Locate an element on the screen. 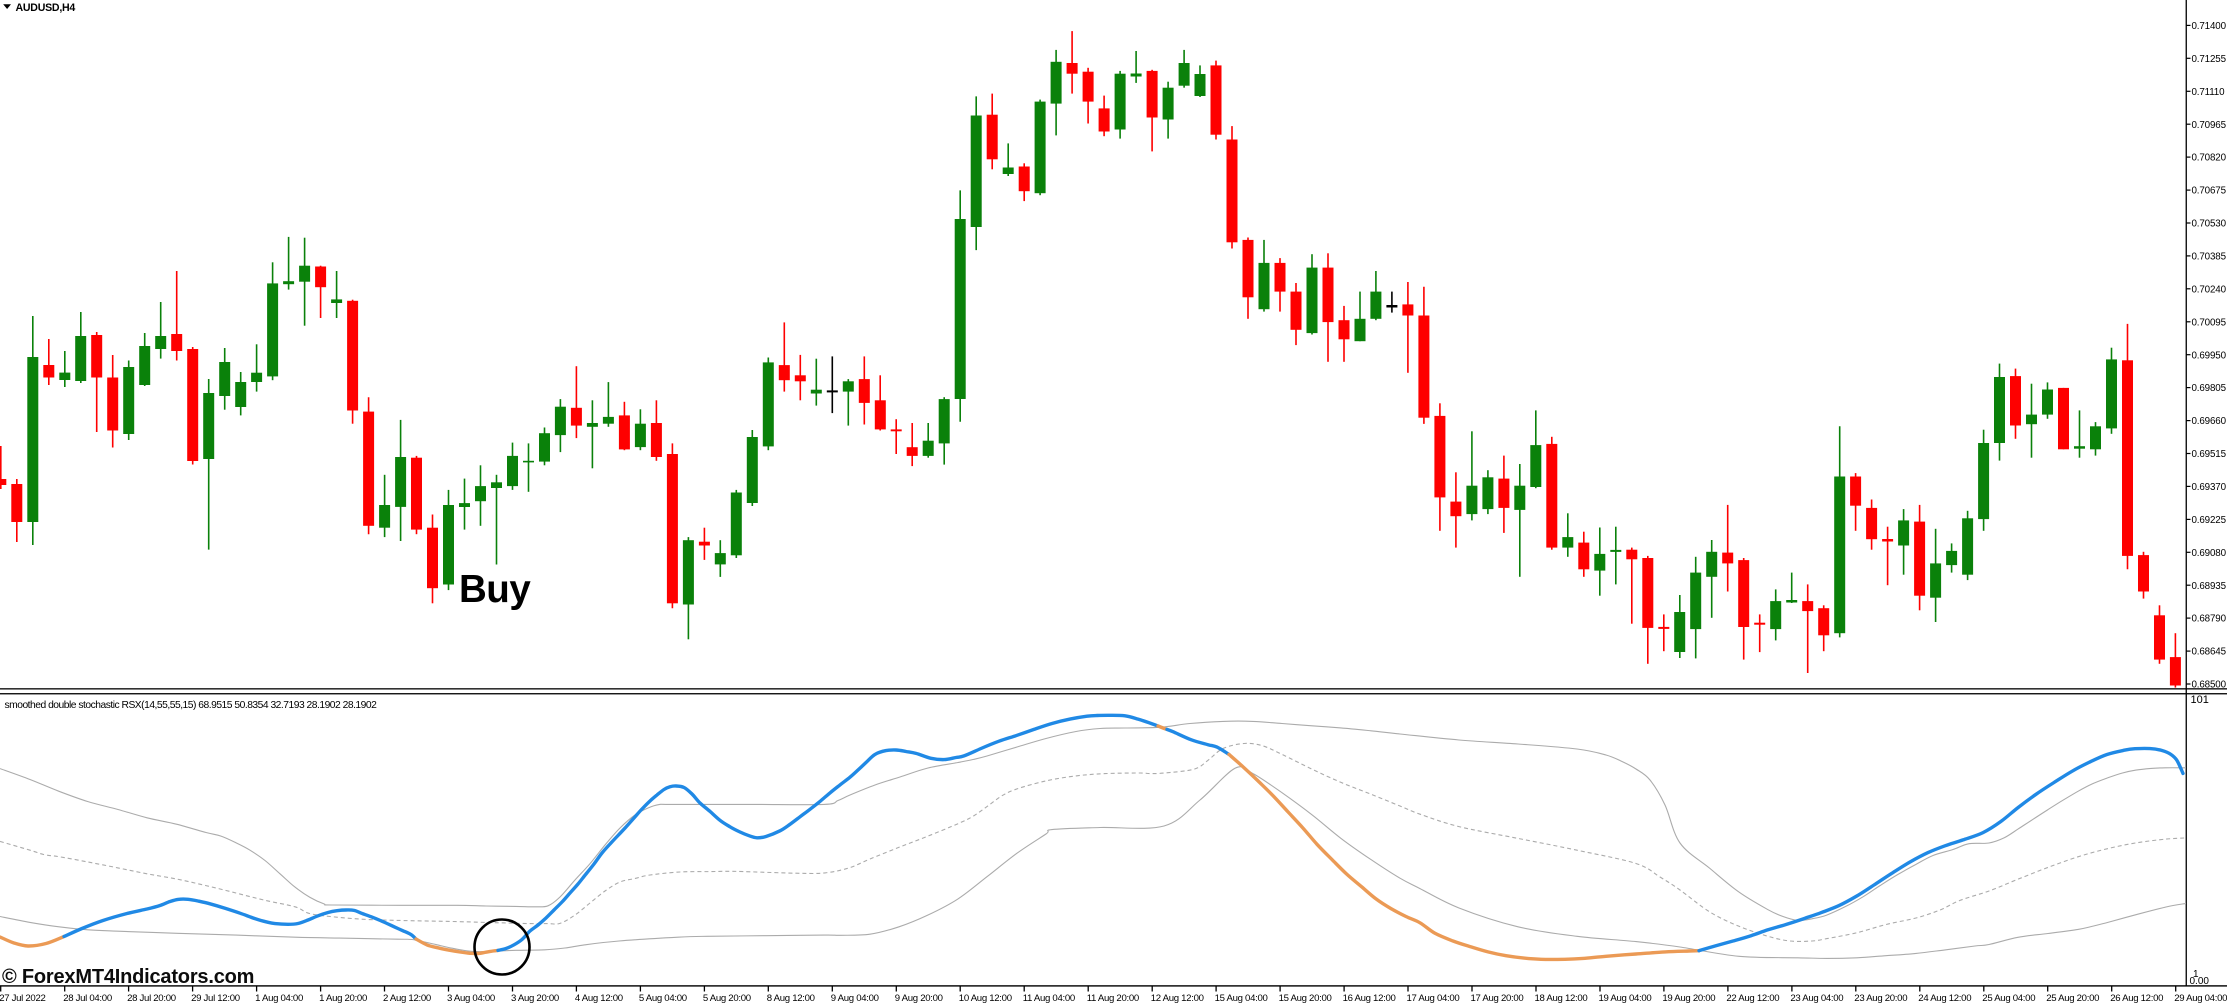 Image resolution: width=2227 pixels, height=1004 pixels. svg-text: 23 Aug 20:00 is located at coordinates (1880, 998).